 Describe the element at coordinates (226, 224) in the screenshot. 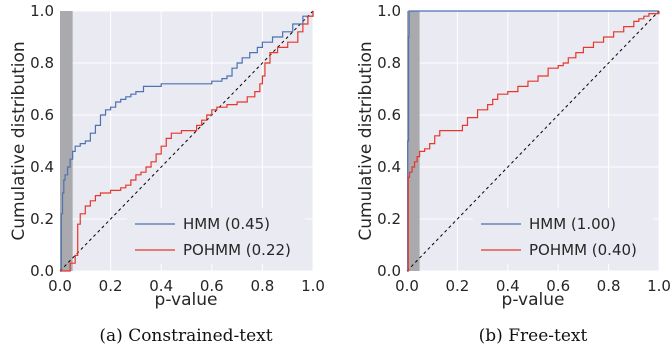

I see `legend-label-hmm: HMM (0.45)` at that location.